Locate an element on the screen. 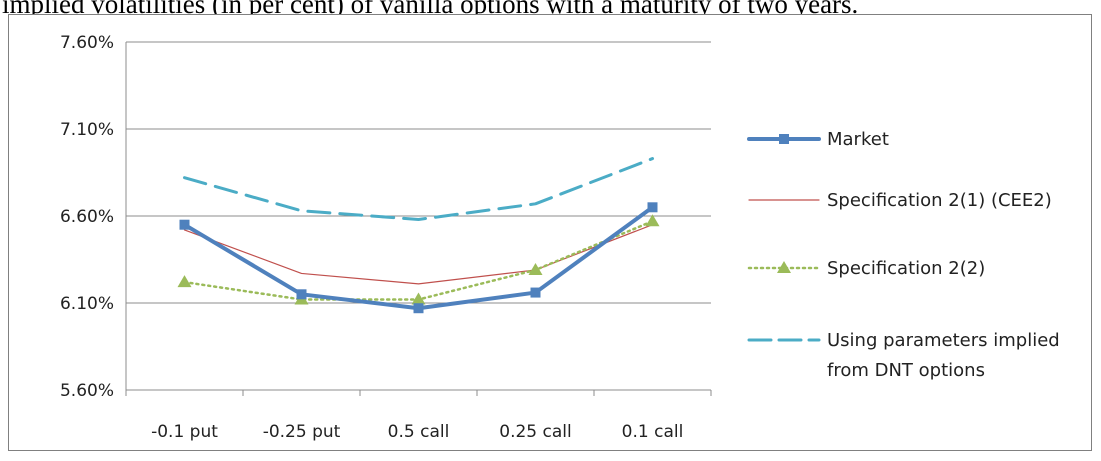 The width and height of the screenshot is (1101, 461). legend-label: Using parameters implied is located at coordinates (943, 340).